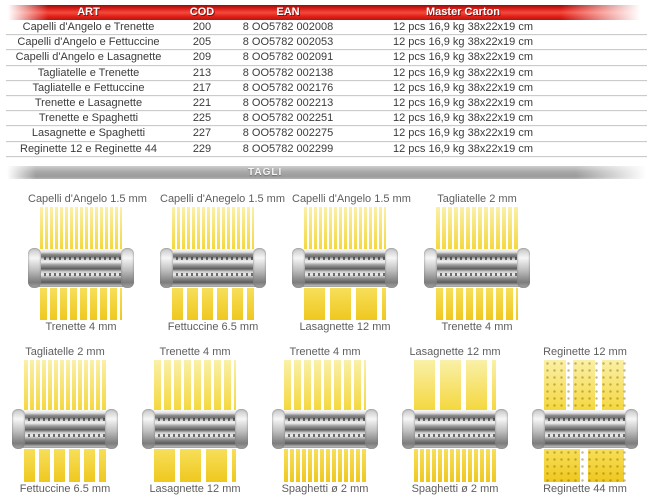 The height and width of the screenshot is (500, 653). I want to click on cutter-bottom-cut-label: Spaghetti ø 2 mm, so click(455, 488).